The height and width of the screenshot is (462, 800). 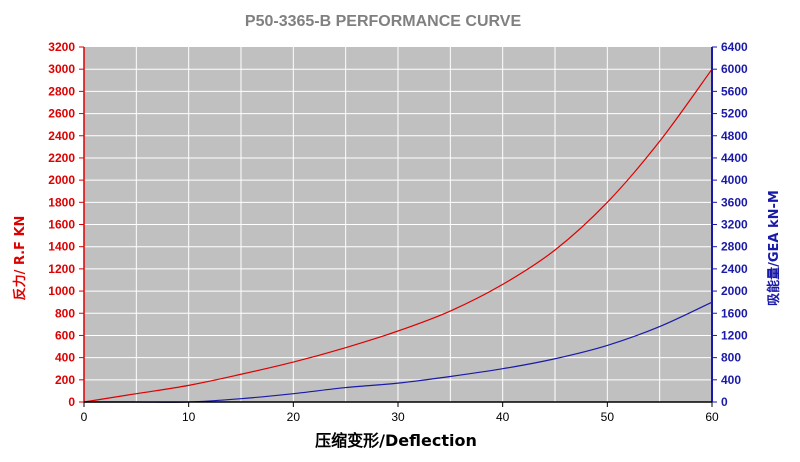 What do you see at coordinates (734, 313) in the screenshot?
I see `right-tick-label: 1600` at bounding box center [734, 313].